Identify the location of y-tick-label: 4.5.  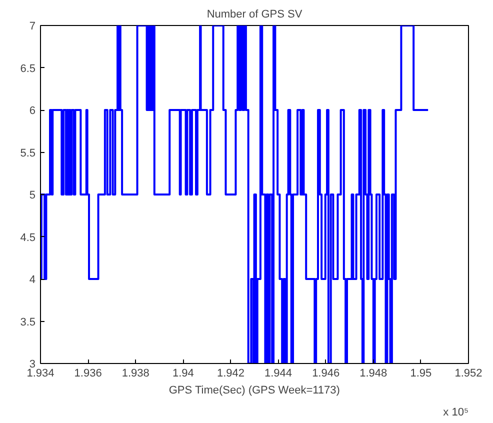
(28, 238).